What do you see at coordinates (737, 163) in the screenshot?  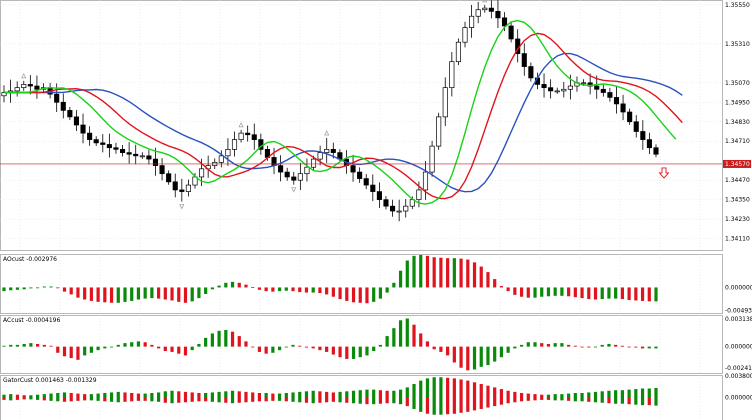 I see `current-price-tag` at bounding box center [737, 163].